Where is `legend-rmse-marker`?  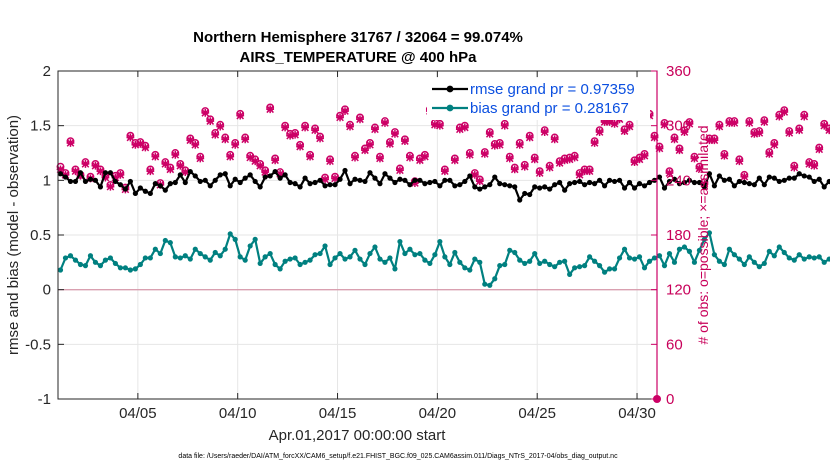
legend-rmse-marker is located at coordinates (450, 89).